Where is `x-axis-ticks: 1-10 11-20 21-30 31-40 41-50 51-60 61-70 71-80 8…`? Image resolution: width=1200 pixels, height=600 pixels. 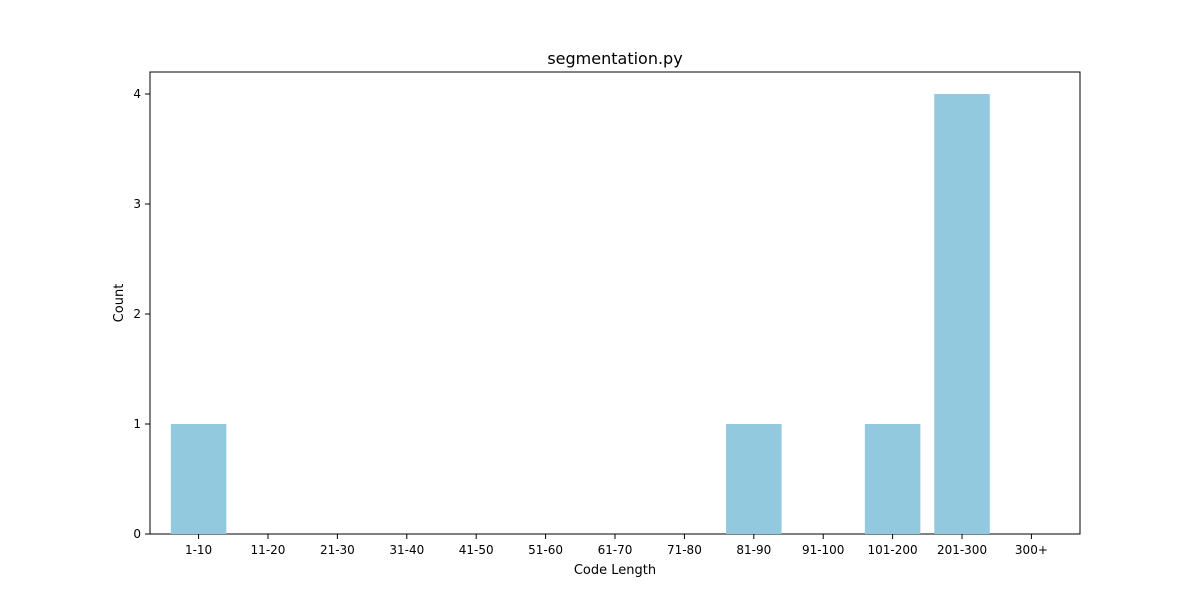
x-axis-ticks: 1-10 11-20 21-30 31-40 41-50 51-60 61-70 71-80 8… is located at coordinates (616, 545).